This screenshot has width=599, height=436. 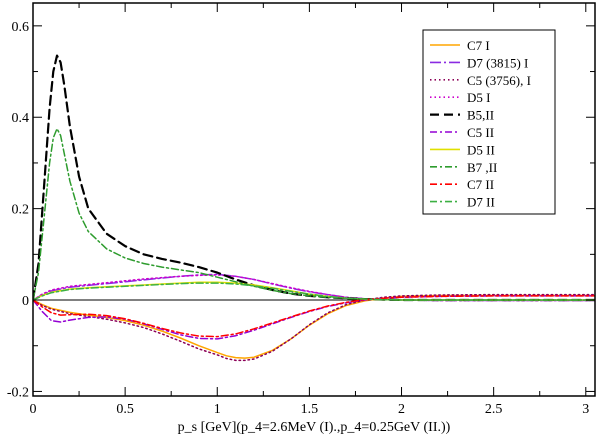 What do you see at coordinates (462, 184) in the screenshot?
I see `legend-item-c7-ii: C7 II` at bounding box center [462, 184].